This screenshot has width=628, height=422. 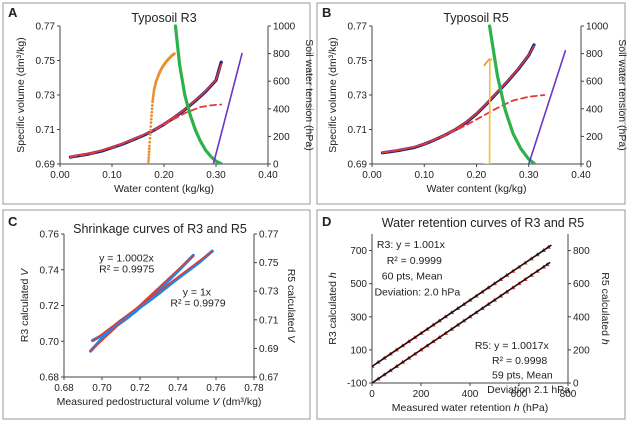 What do you see at coordinates (425, 175) in the screenshot?
I see `x-tick-label: 0.10` at bounding box center [425, 175].